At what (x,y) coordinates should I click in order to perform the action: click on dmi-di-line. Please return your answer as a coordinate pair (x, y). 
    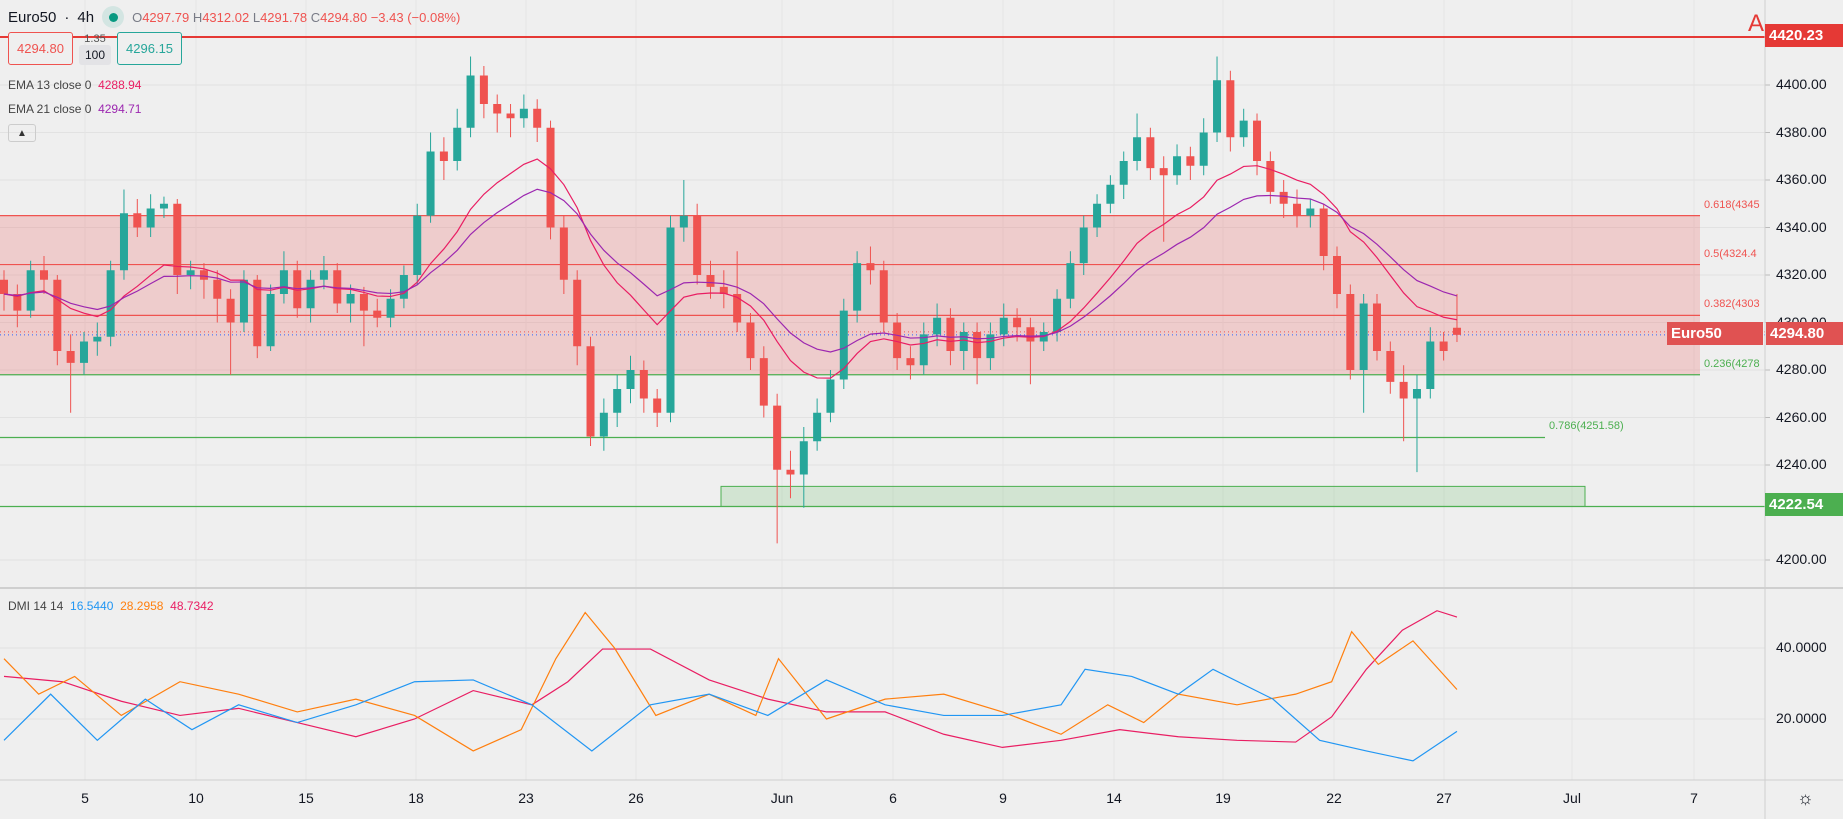
    Looking at the image, I should click on (730, 681).